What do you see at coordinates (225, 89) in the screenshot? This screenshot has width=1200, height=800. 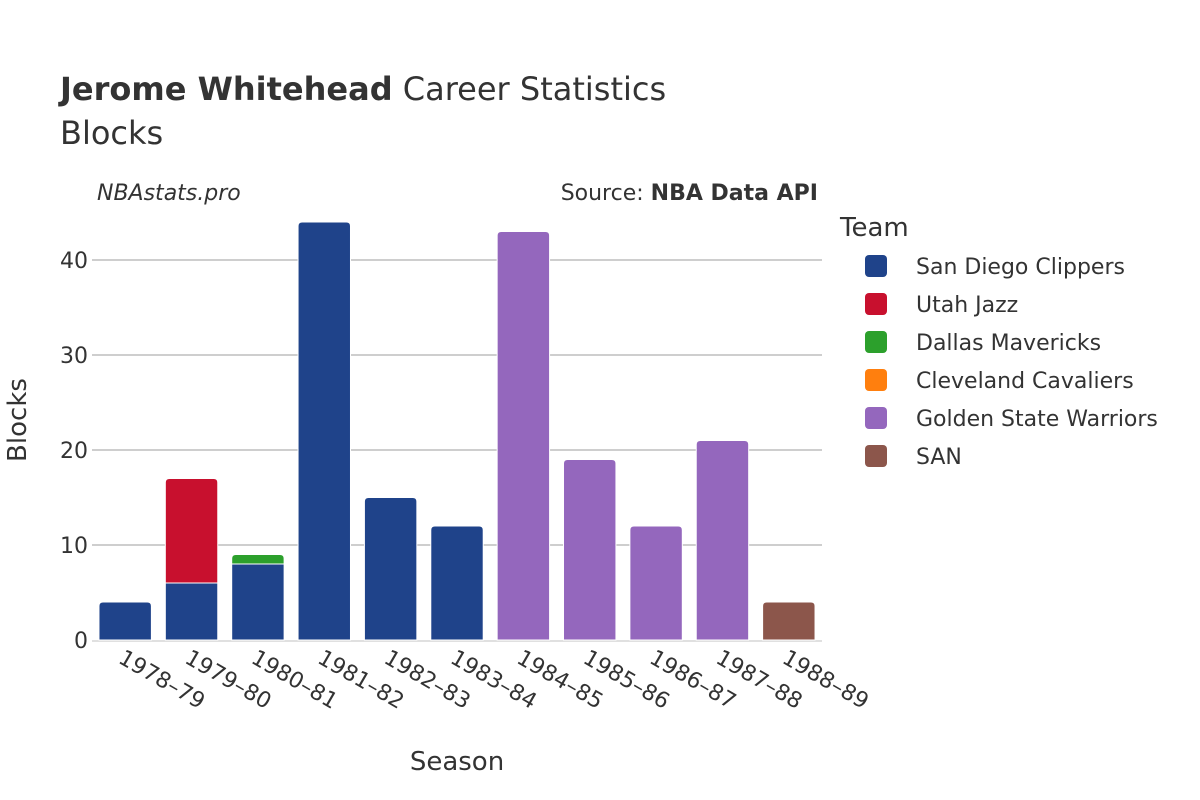 I see `chart-title-player: Jerome Whitehead` at bounding box center [225, 89].